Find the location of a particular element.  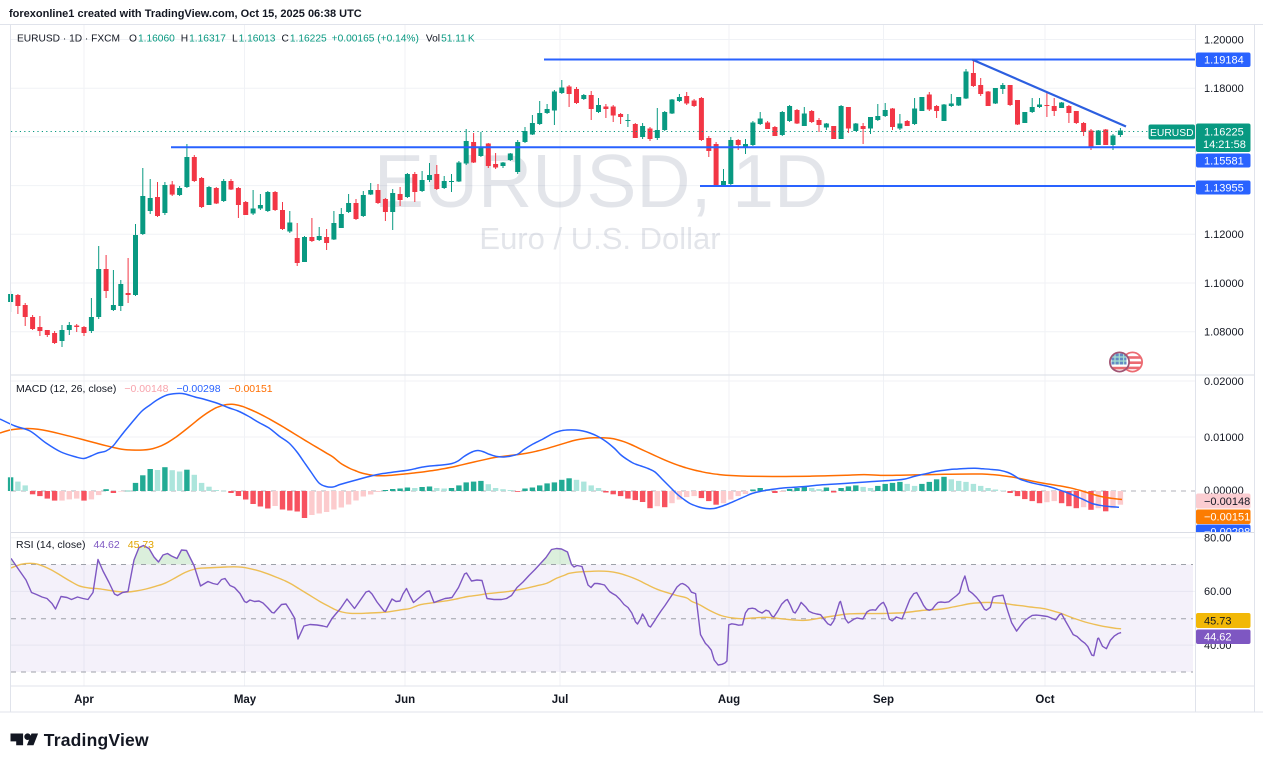

svg-text: 14:21:58 is located at coordinates (1224, 145).